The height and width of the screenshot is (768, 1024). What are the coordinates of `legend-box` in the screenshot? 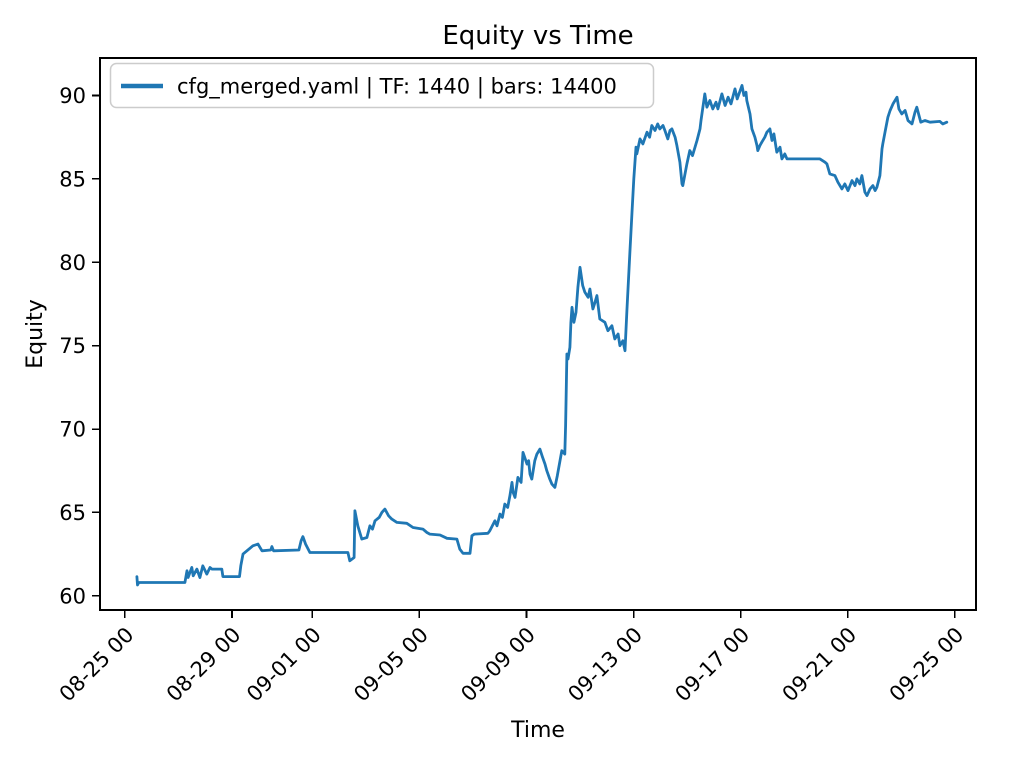 It's located at (382, 85).